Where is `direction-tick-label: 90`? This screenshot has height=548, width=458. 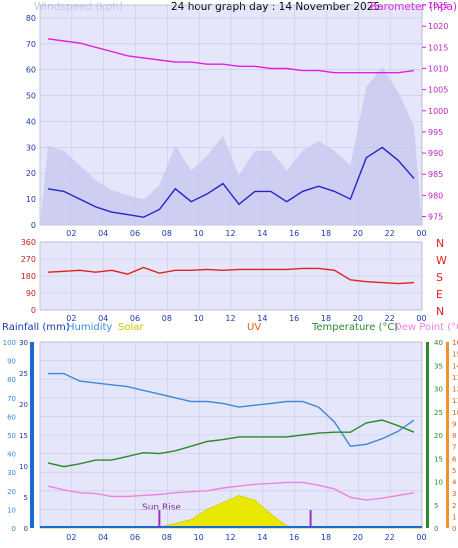
direction-tick-label: 90 is located at coordinates (31, 293).